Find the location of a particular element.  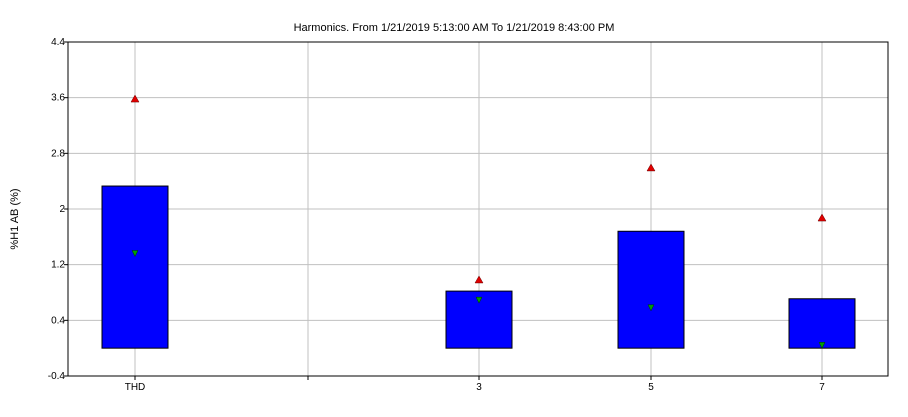

box-THD is located at coordinates (135, 267).